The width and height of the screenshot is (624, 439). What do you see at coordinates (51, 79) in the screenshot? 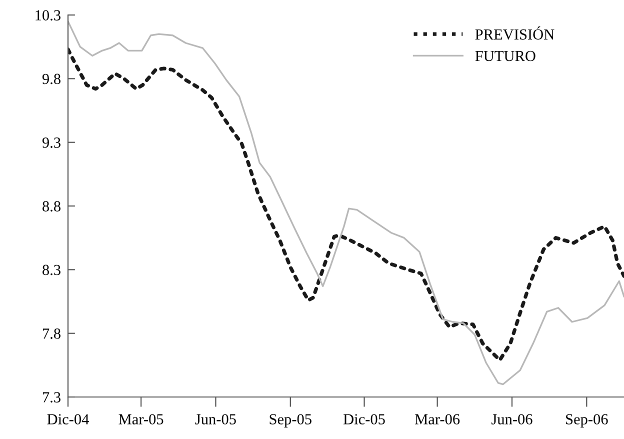
I see `y-tick-label: 9.8` at bounding box center [51, 79].